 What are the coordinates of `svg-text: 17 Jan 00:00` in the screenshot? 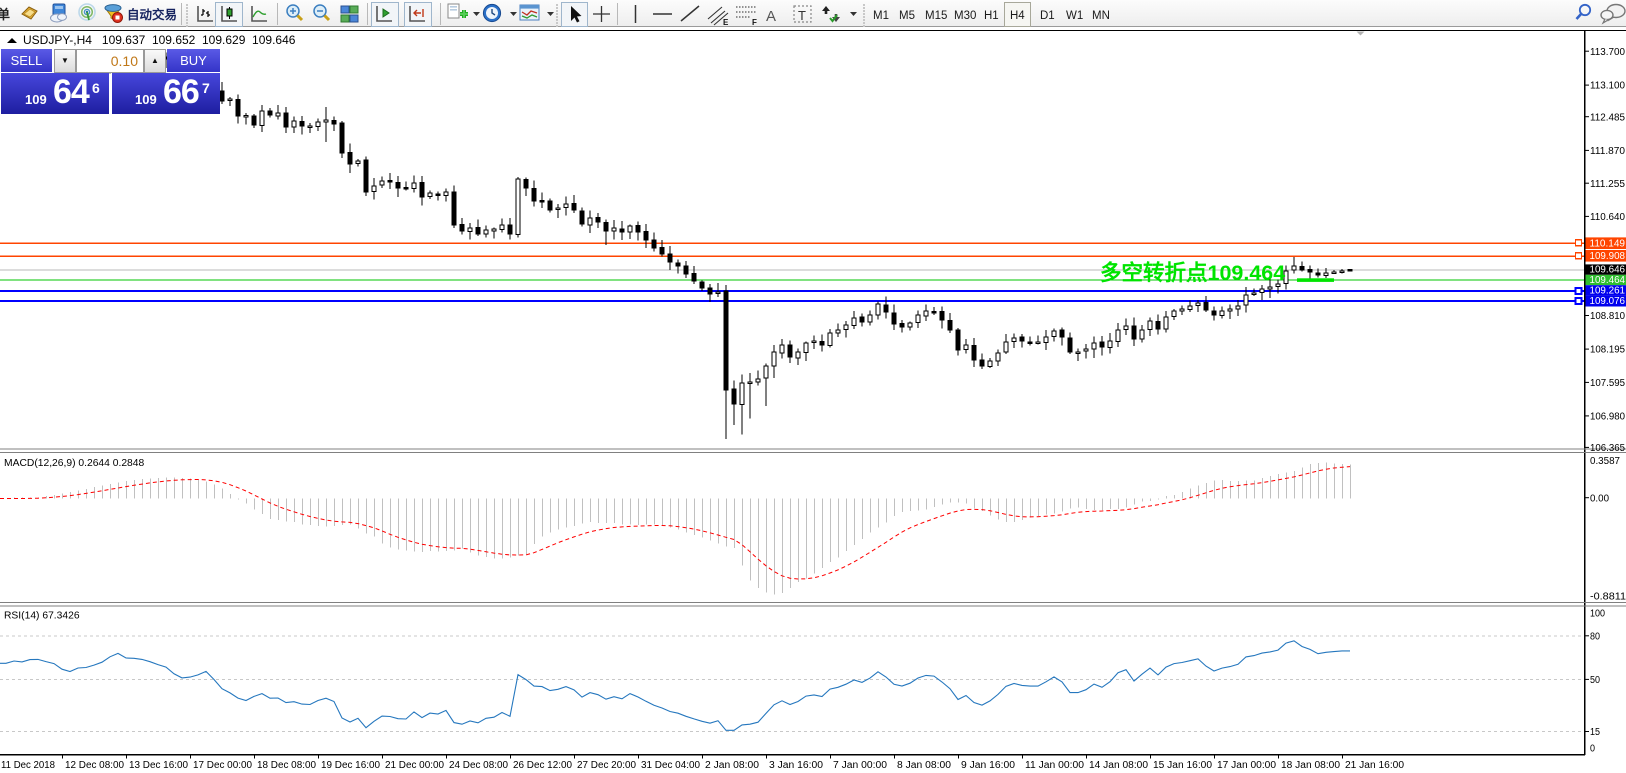 It's located at (1247, 765).